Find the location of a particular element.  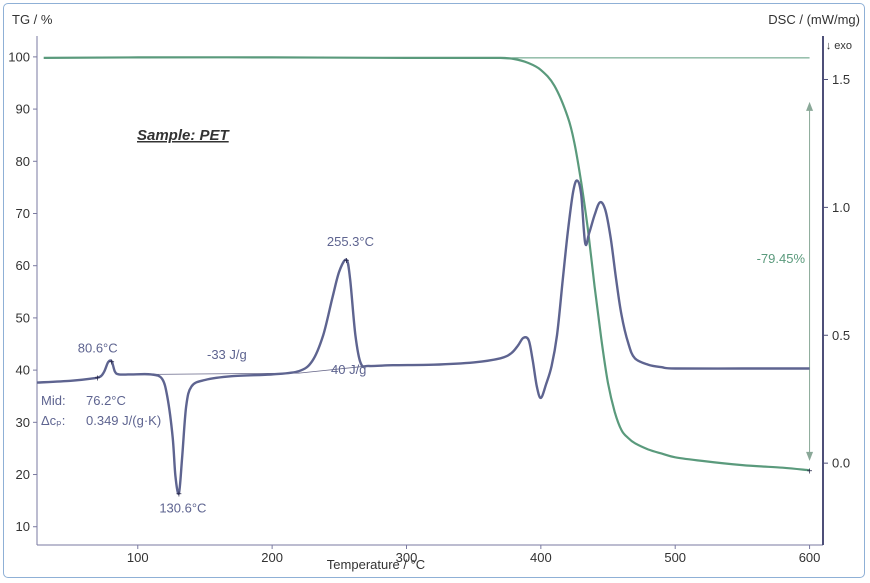

right-tick-label: 1.0 is located at coordinates (841, 207).